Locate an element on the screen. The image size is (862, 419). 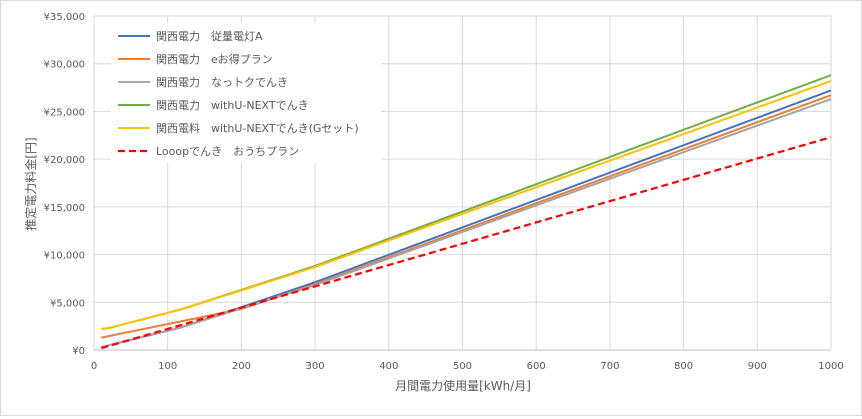
legend-label: 関西電力 なっトクでんき is located at coordinates (222, 82).